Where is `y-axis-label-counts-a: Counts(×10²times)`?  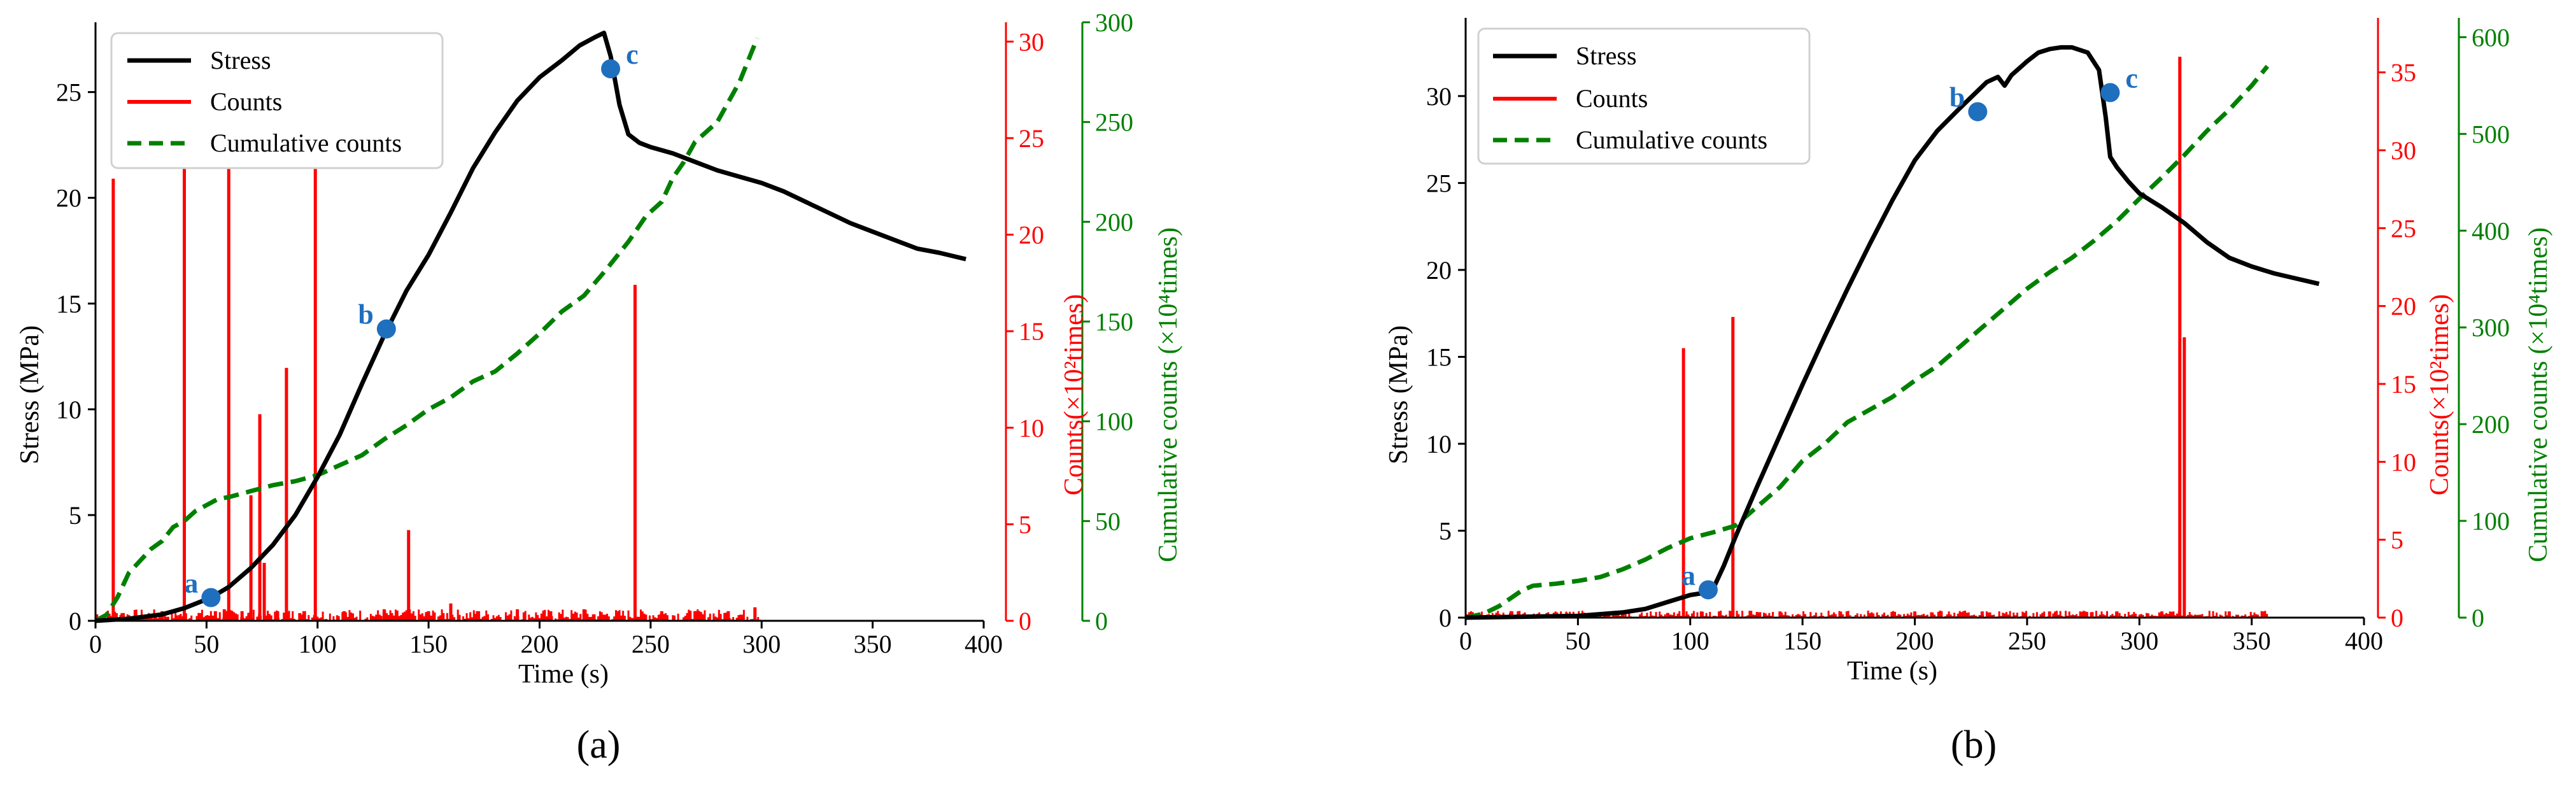
y-axis-label-counts-a: Counts(×10²times) is located at coordinates (1074, 394).